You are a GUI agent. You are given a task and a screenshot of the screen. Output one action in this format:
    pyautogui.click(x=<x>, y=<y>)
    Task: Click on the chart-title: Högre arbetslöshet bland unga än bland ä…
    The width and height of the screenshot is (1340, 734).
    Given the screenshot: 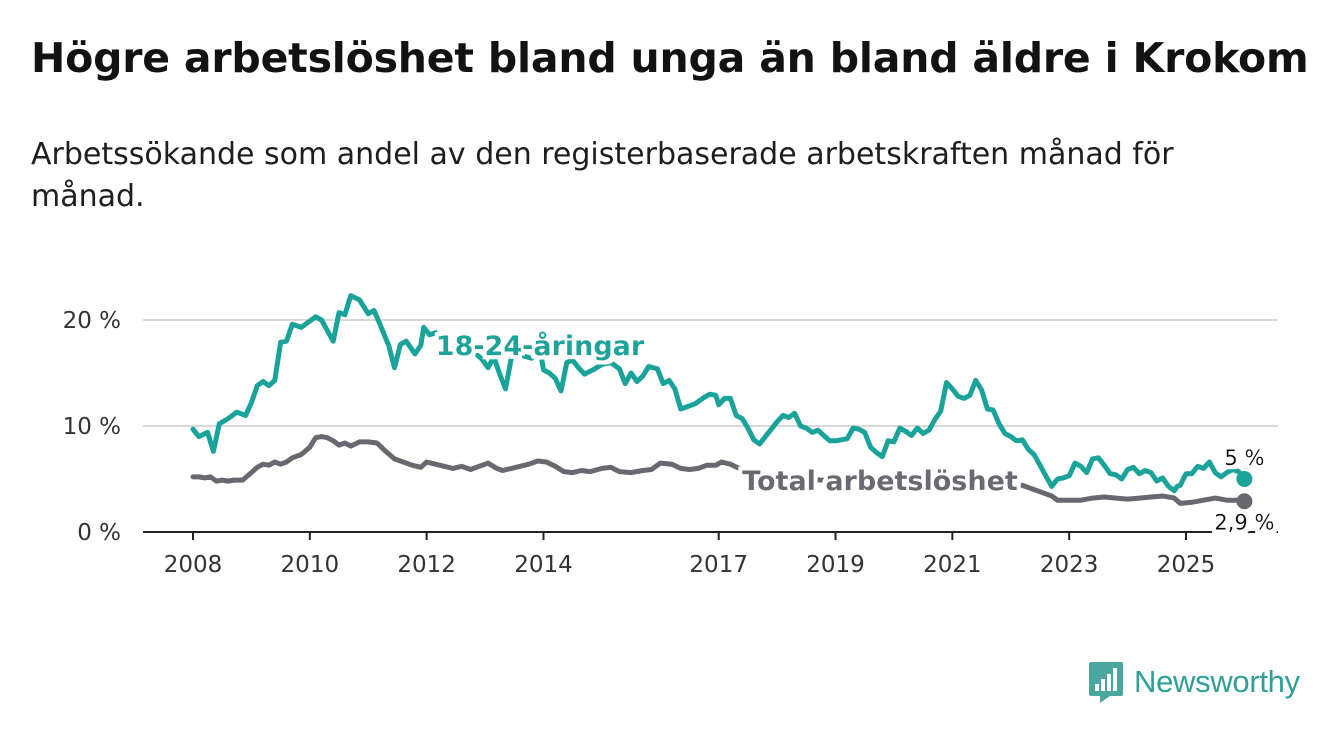 What is the action you would take?
    pyautogui.click(x=670, y=58)
    